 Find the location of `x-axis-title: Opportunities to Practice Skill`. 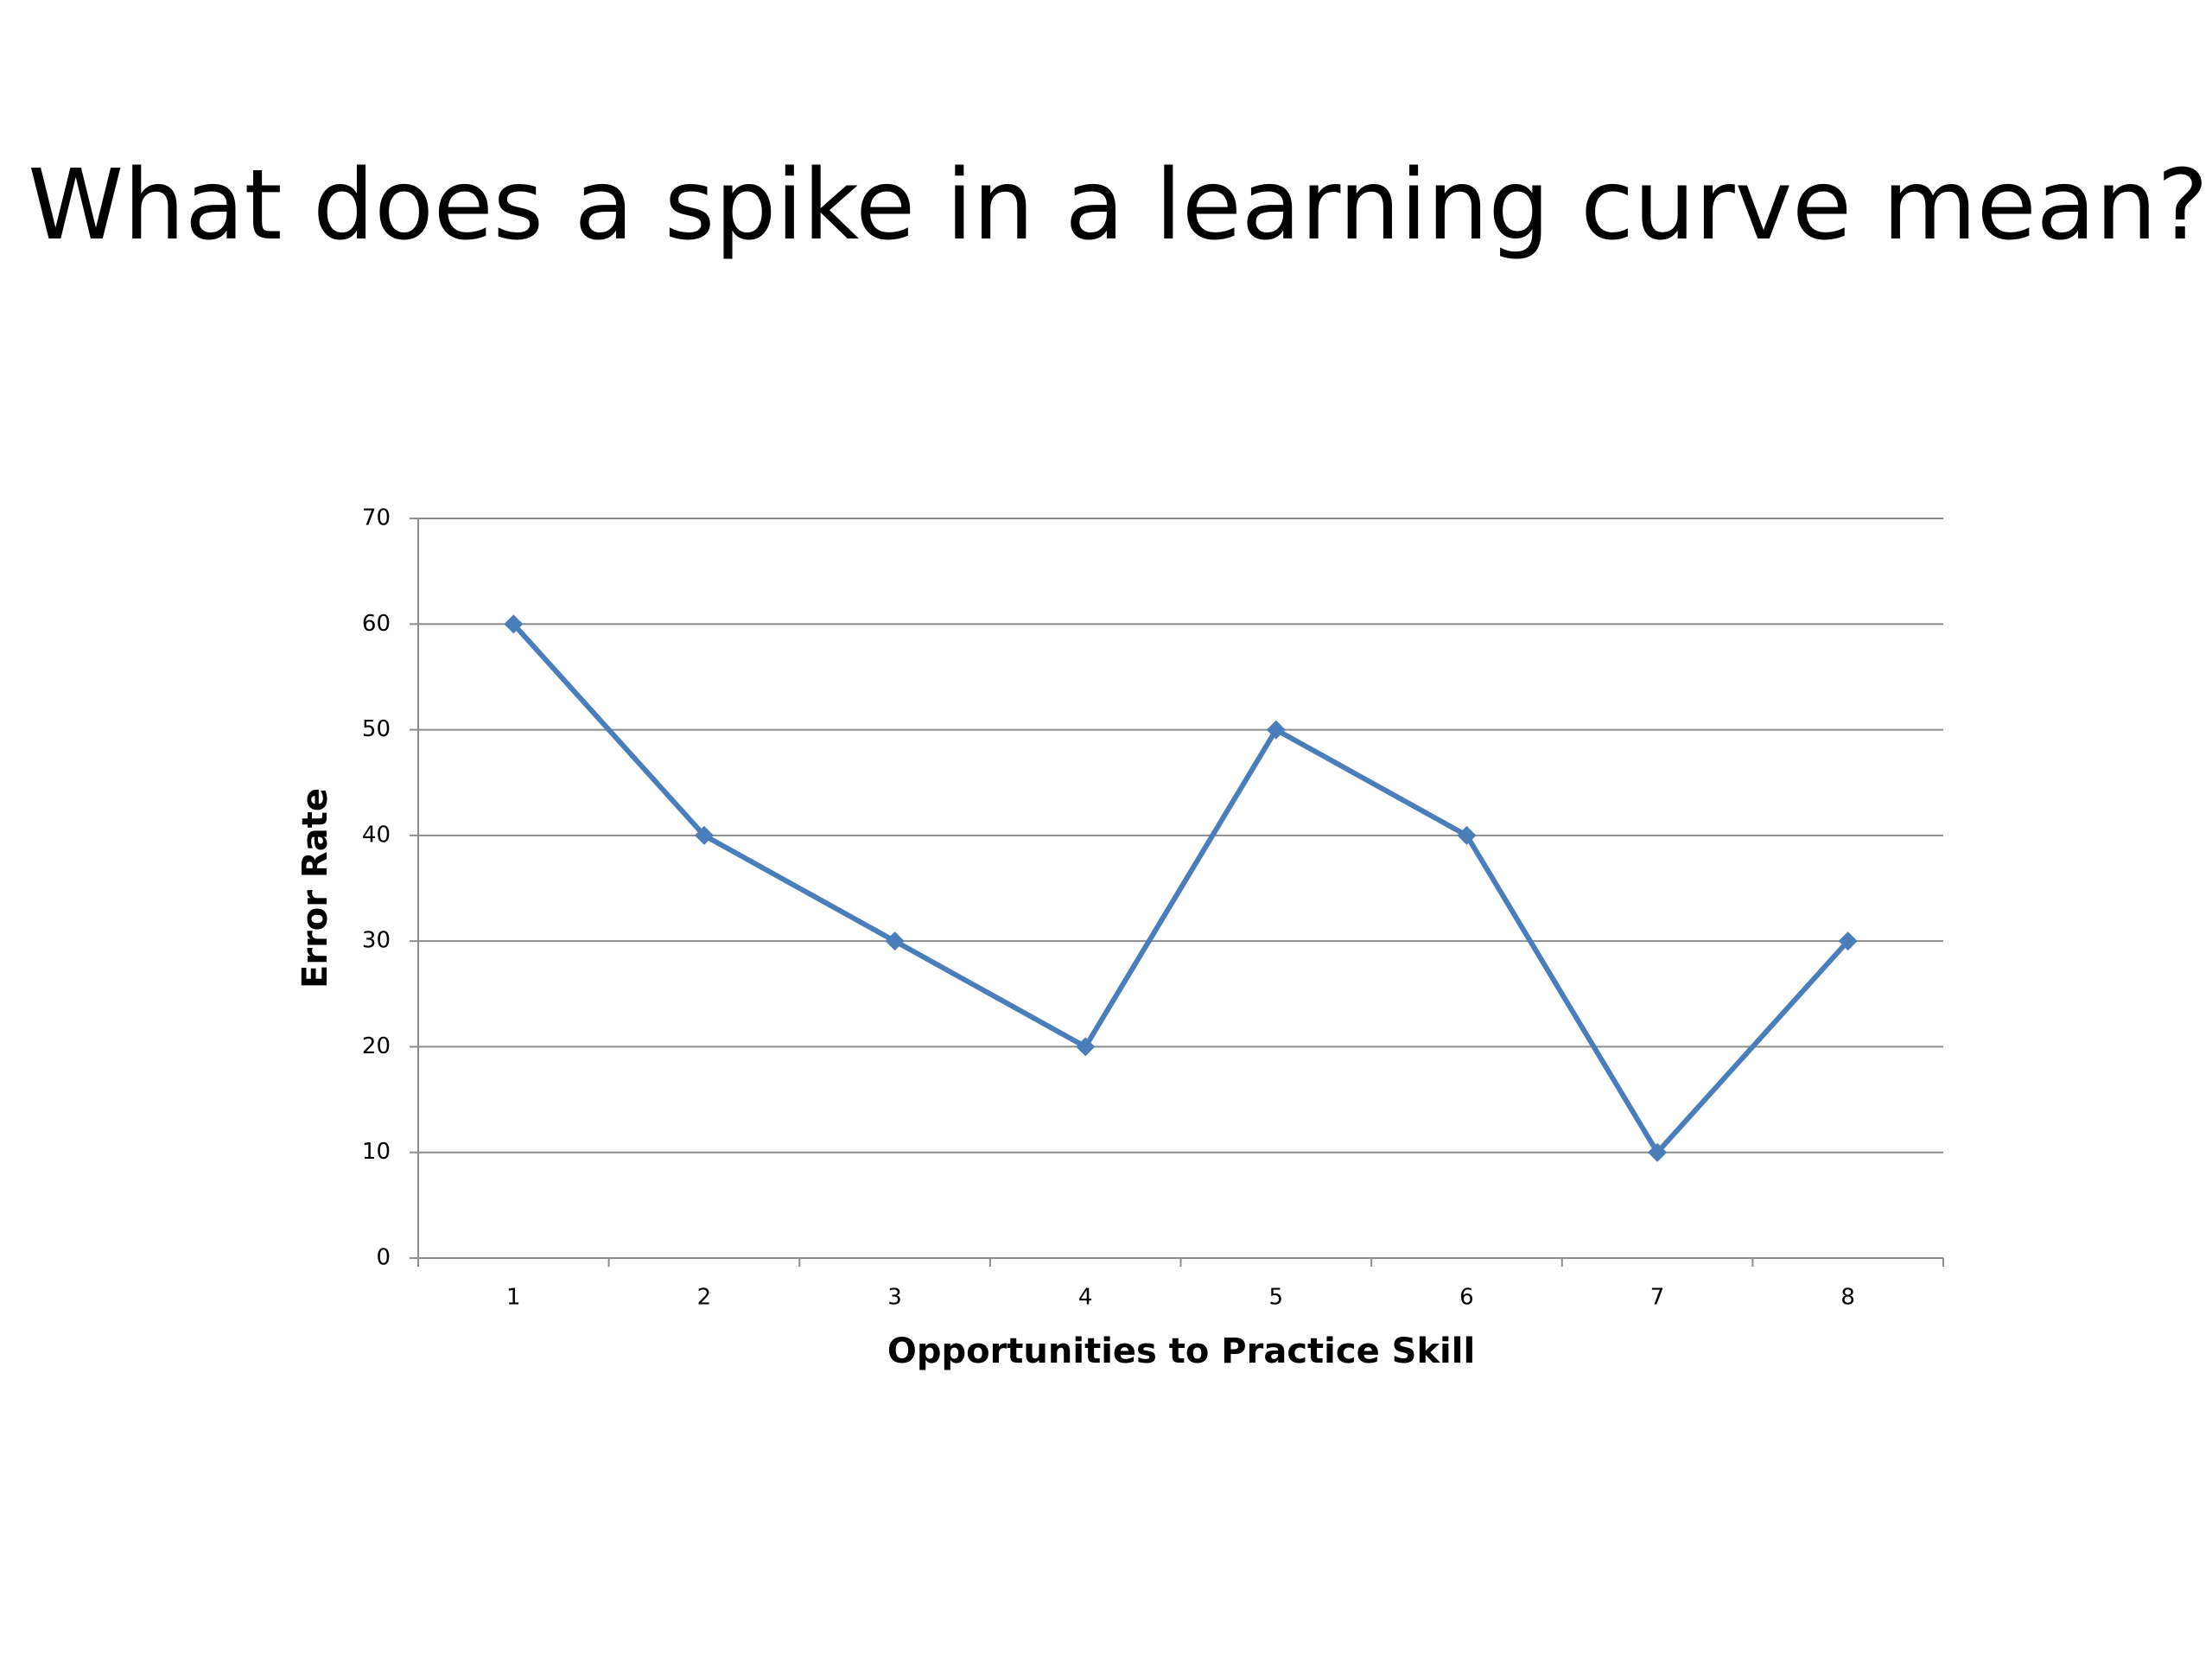

x-axis-title: Opportunities to Practice Skill is located at coordinates (1181, 1351).